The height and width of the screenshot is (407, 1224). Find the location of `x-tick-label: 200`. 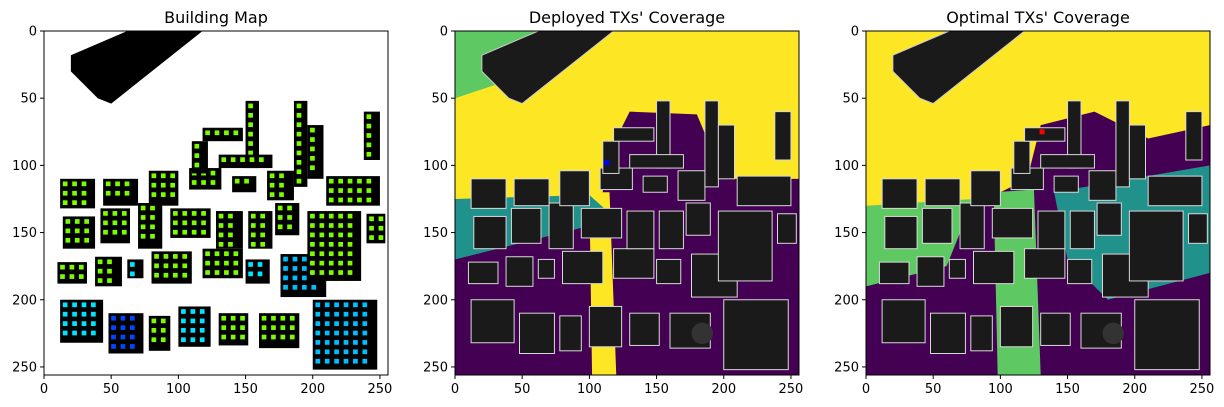

x-tick-label: 200 is located at coordinates (1134, 389).